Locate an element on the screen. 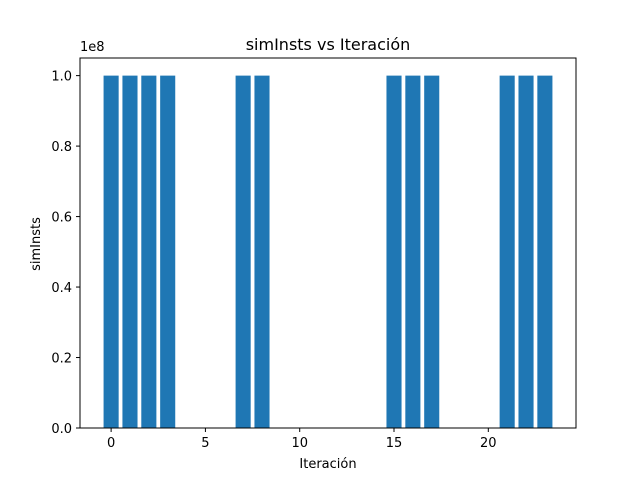 Image resolution: width=640 pixels, height=480 pixels. chart-title: simInsts vs Iteración is located at coordinates (328, 44).